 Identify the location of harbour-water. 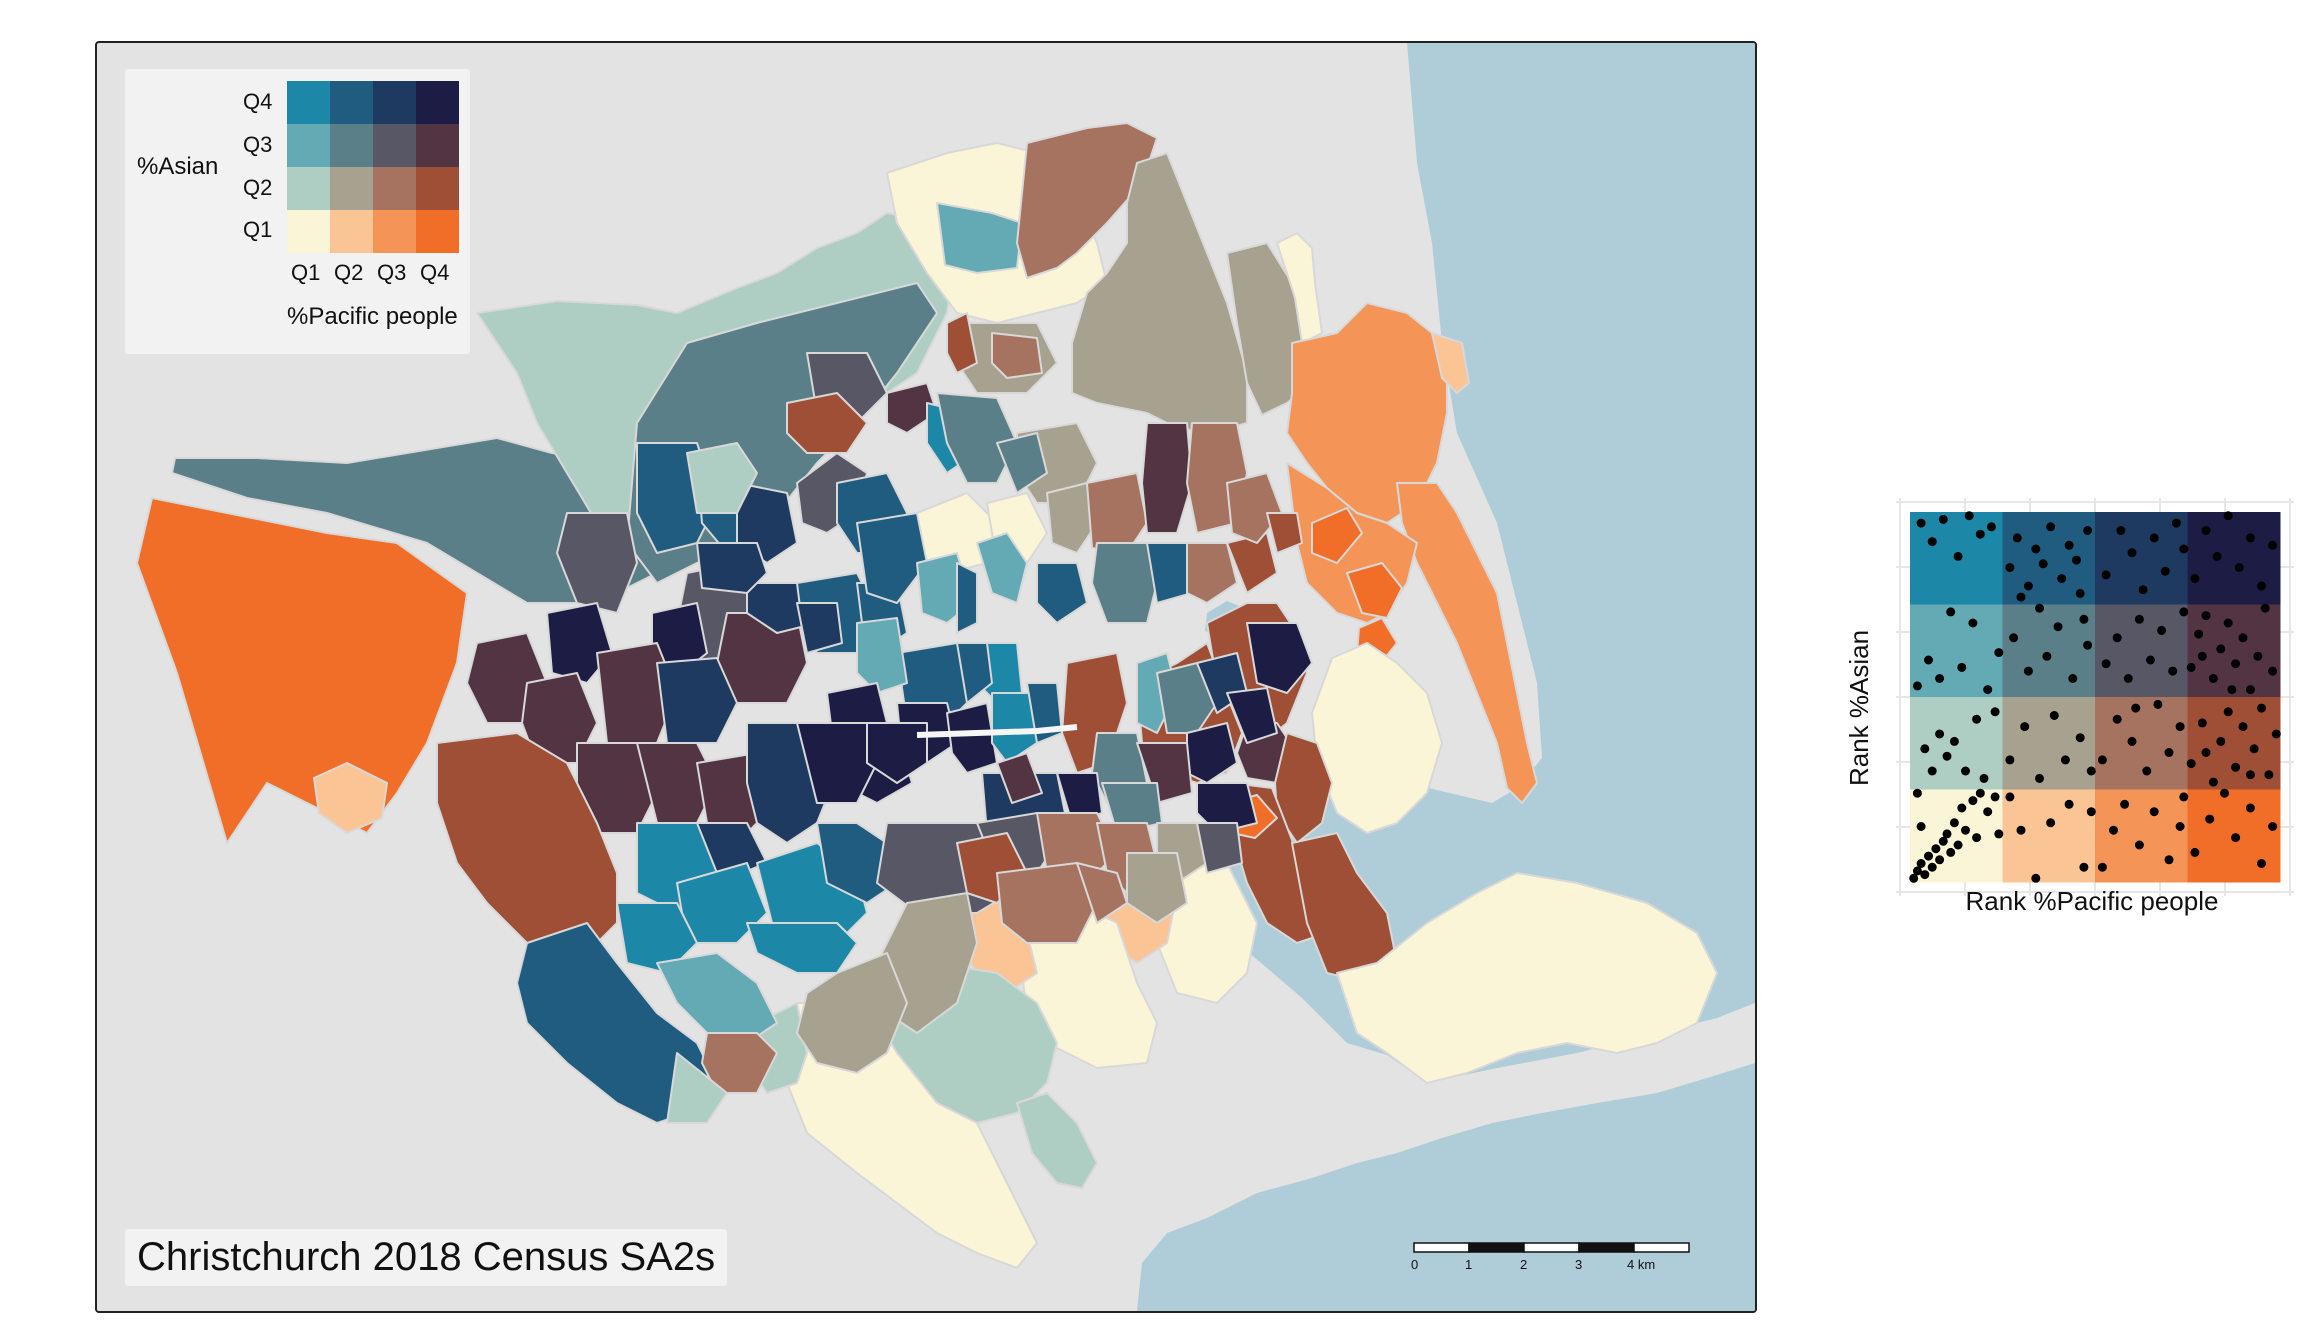
(1446, 1187).